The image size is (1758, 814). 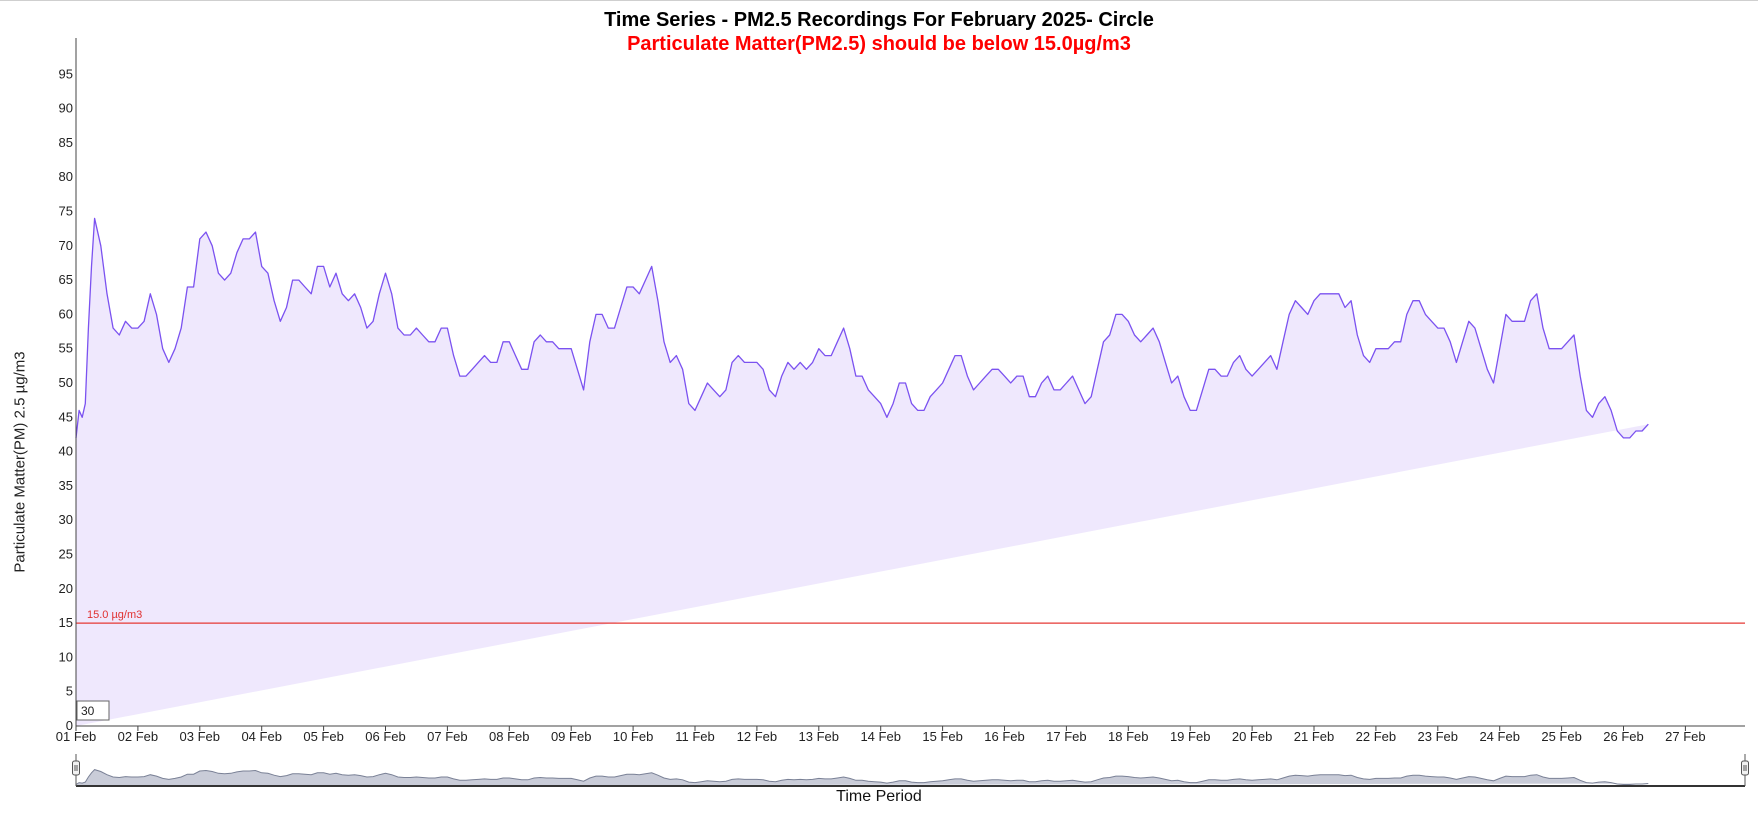 I want to click on y-tick-label: 50, so click(x=66, y=382).